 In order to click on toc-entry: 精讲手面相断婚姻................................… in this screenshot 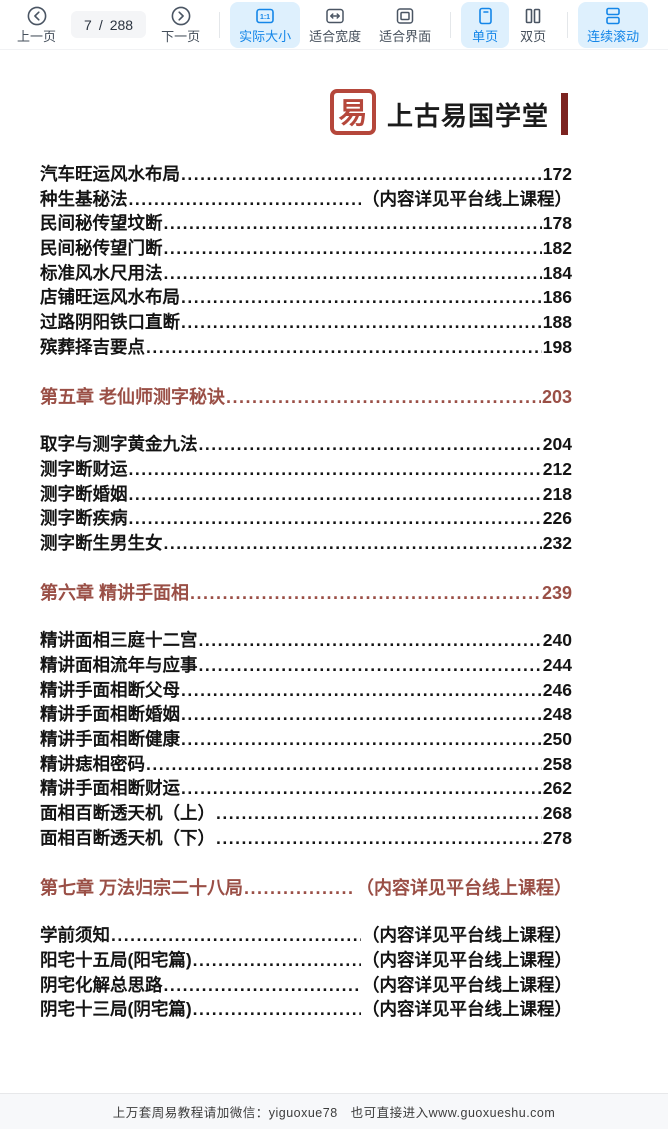, I will do `click(306, 714)`.